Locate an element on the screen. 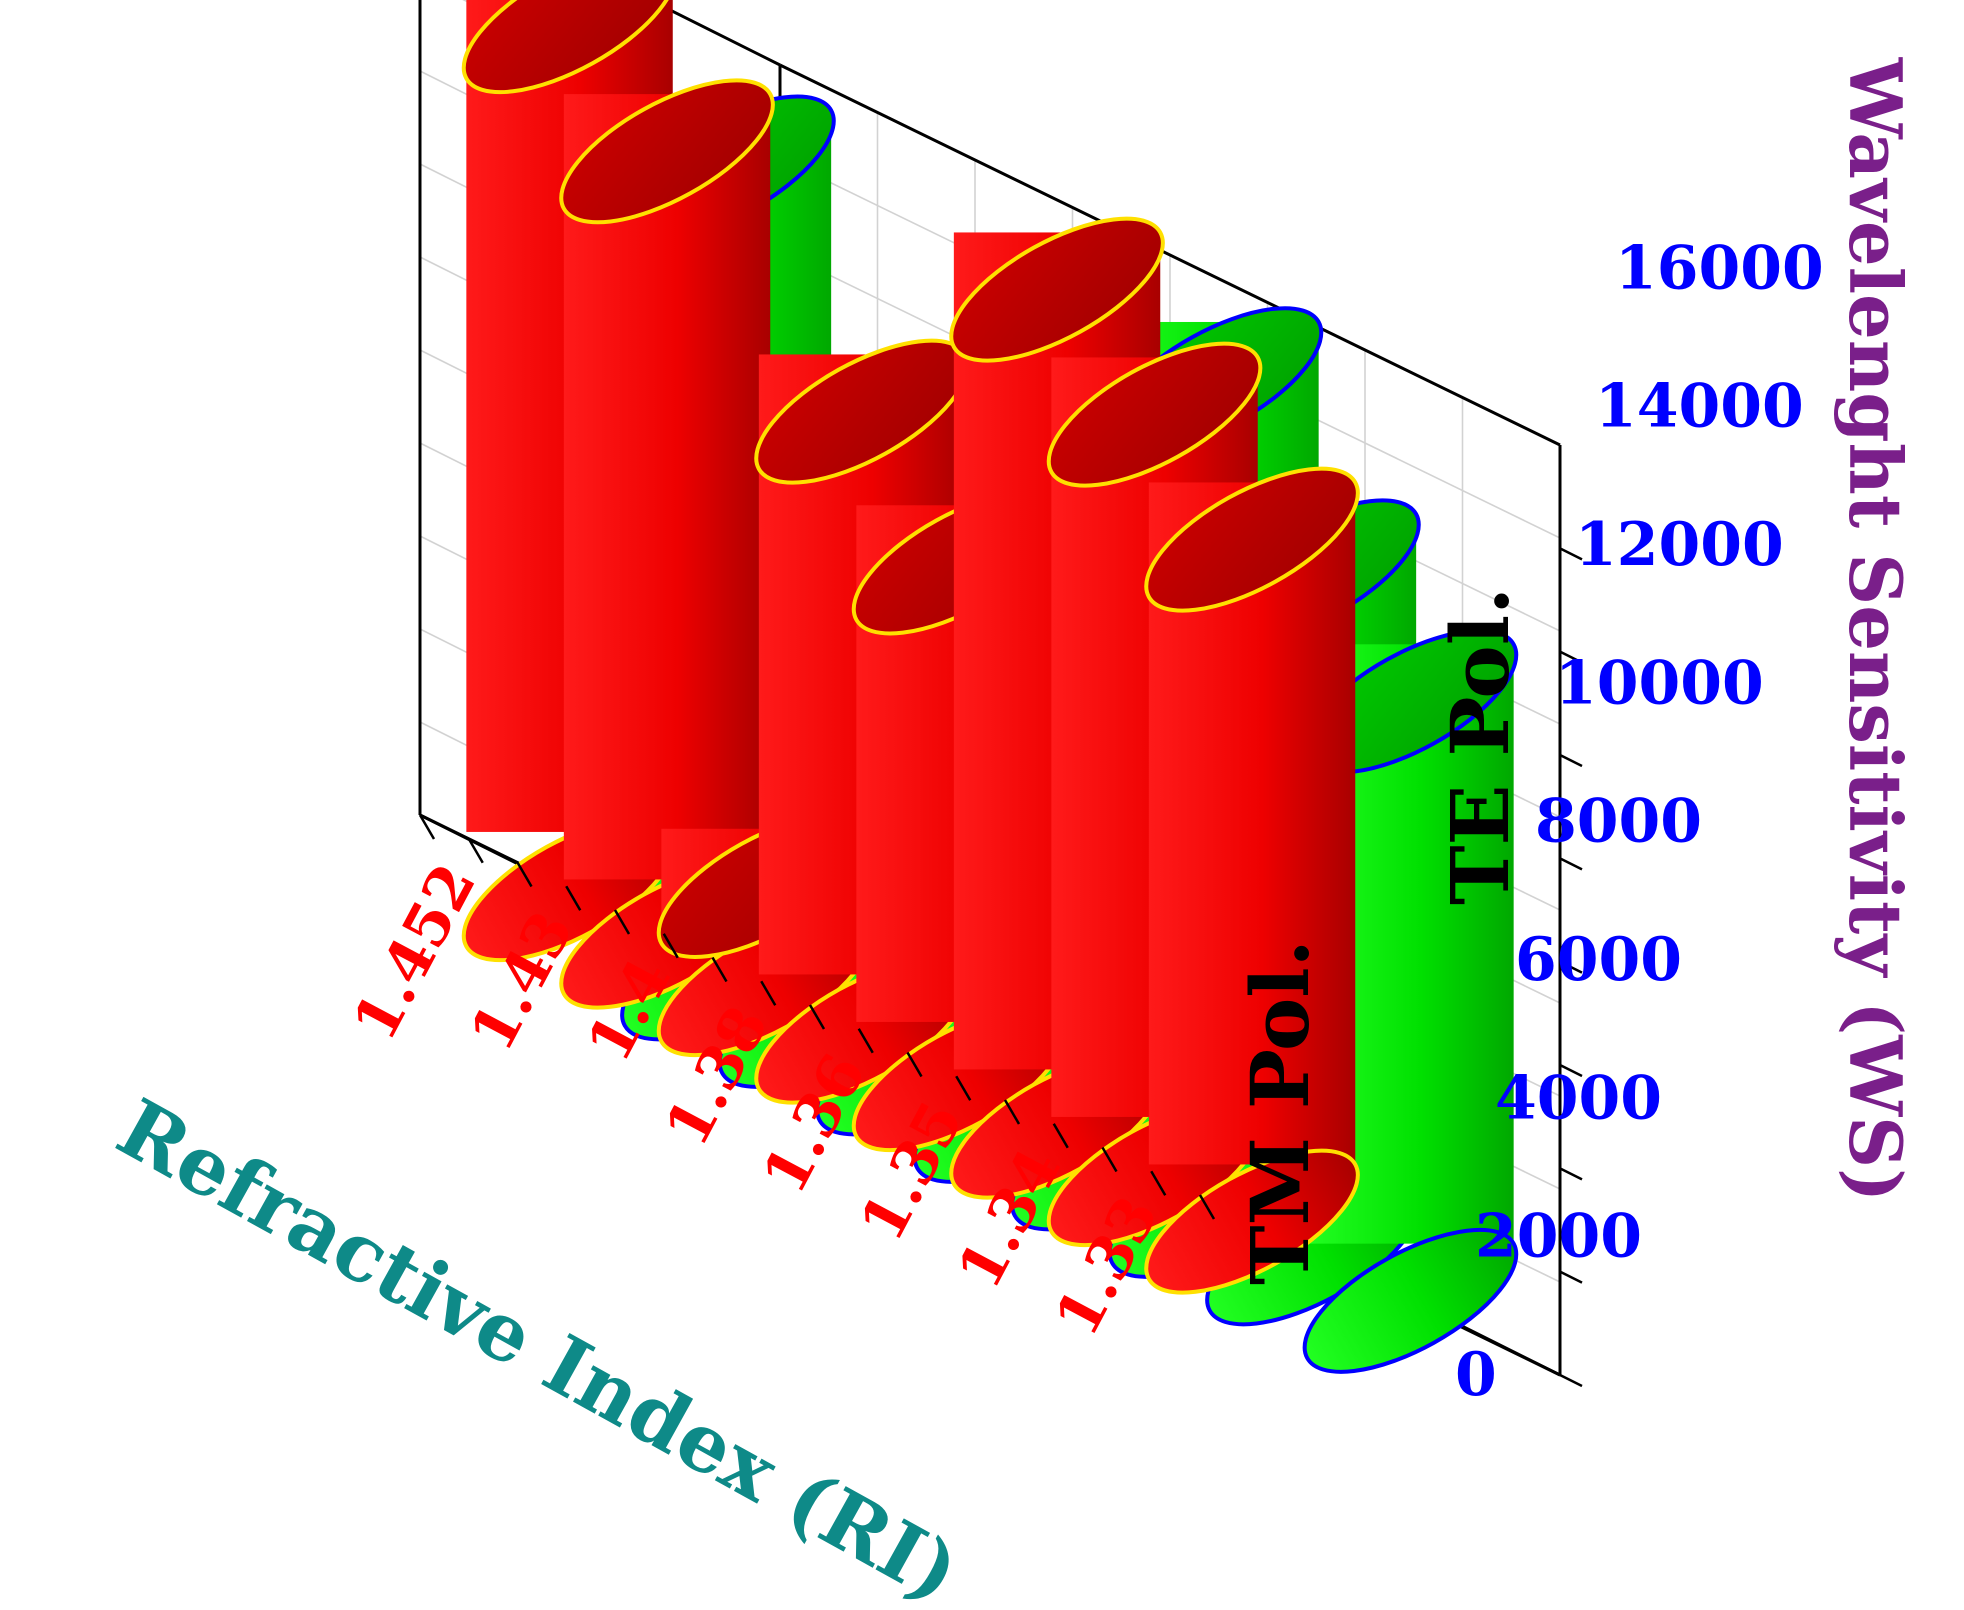 The image size is (1964, 1610). bar-tm-1.33-base is located at coordinates (1252, 1221).